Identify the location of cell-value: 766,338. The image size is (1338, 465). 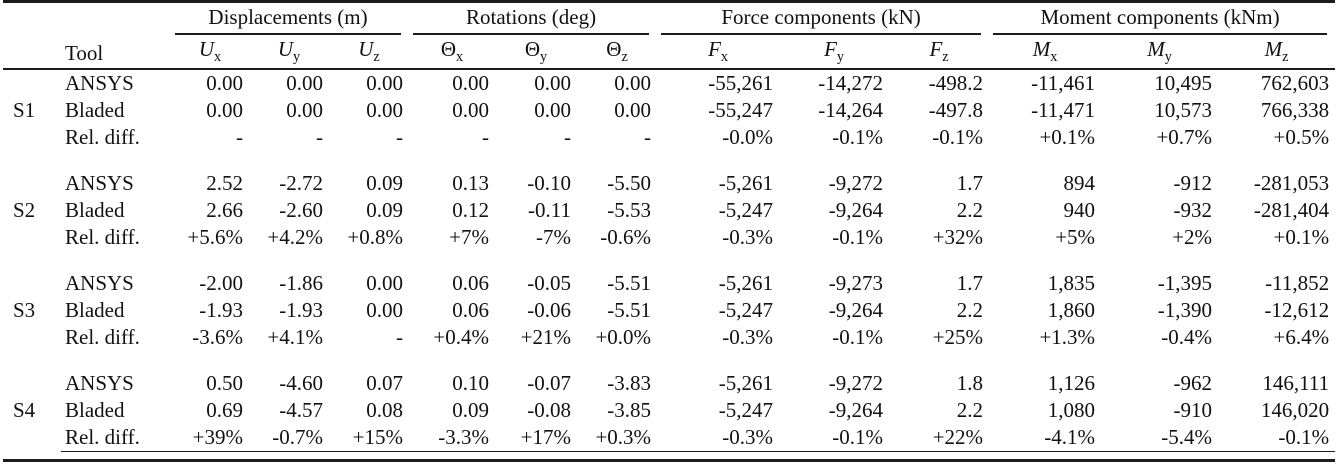
(1295, 110).